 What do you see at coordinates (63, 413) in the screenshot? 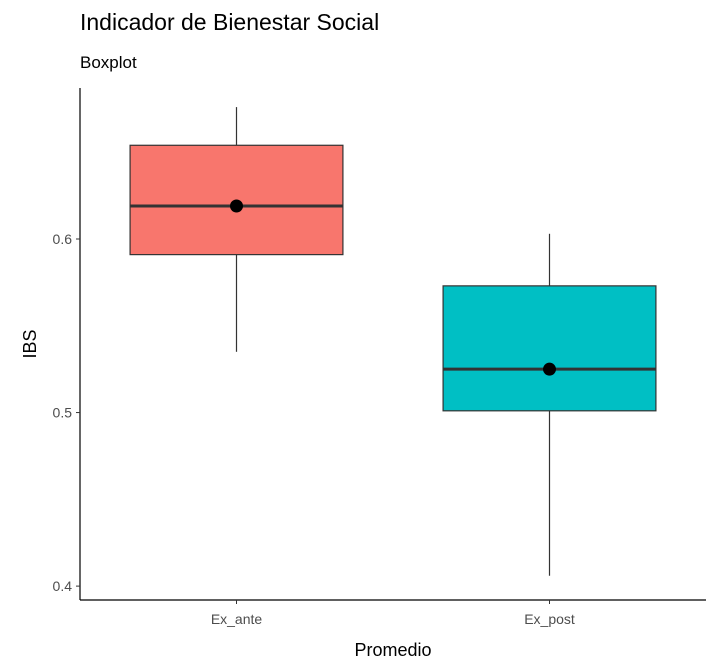
I see `y-tick-label: 0.5` at bounding box center [63, 413].